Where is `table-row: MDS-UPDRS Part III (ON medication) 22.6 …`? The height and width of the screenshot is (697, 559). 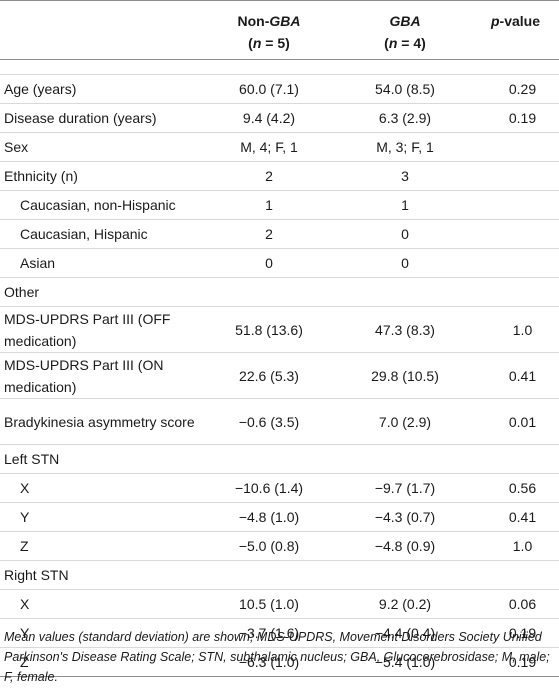 table-row: MDS-UPDRS Part III (ON medication) 22.6 … is located at coordinates (279, 375).